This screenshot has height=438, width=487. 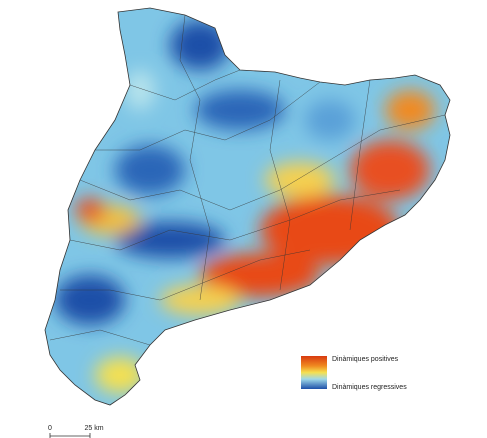 I want to click on scale-end-label: 25 km, so click(x=93, y=428).